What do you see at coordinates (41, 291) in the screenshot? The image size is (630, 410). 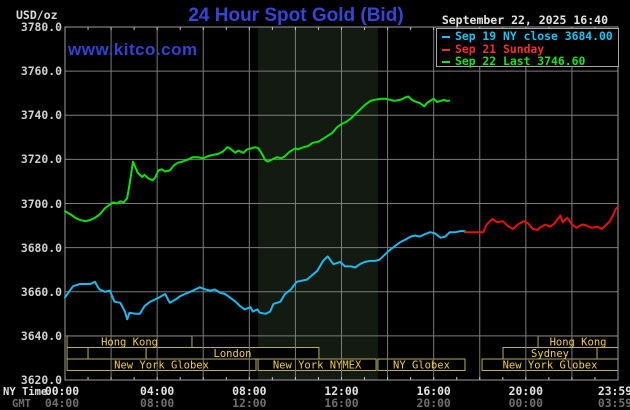 I see `y-tick-label: 3660.0` at bounding box center [41, 291].